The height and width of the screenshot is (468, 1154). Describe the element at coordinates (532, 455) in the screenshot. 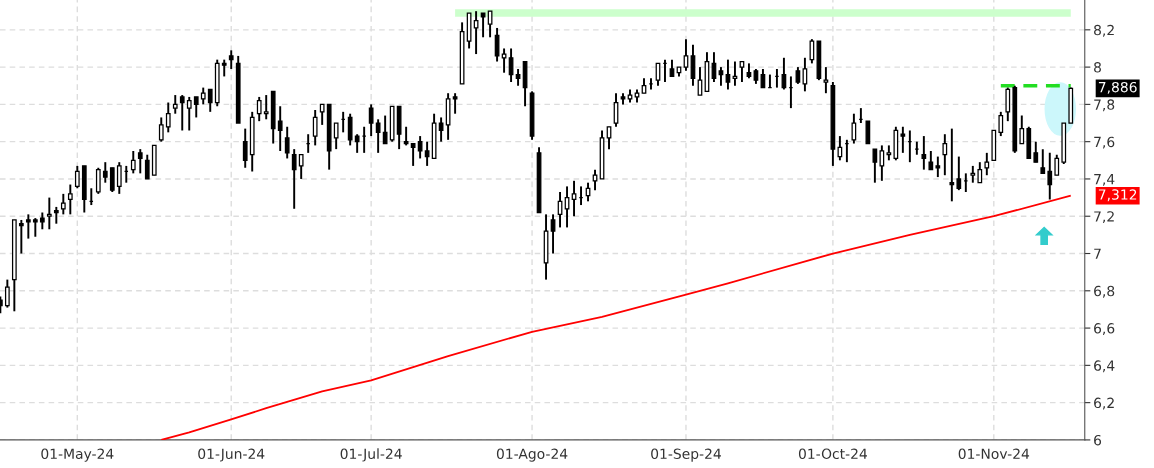

I see `x-tick-label: 01-Ago-24` at that location.